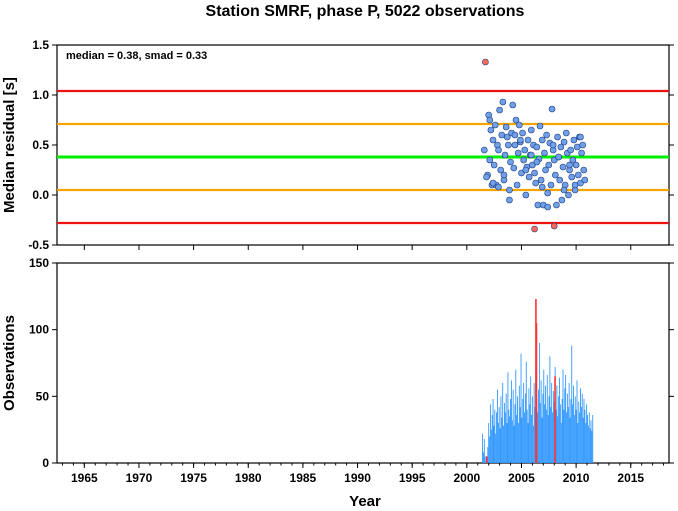  I want to click on y-tick-label: 100, so click(39, 330).